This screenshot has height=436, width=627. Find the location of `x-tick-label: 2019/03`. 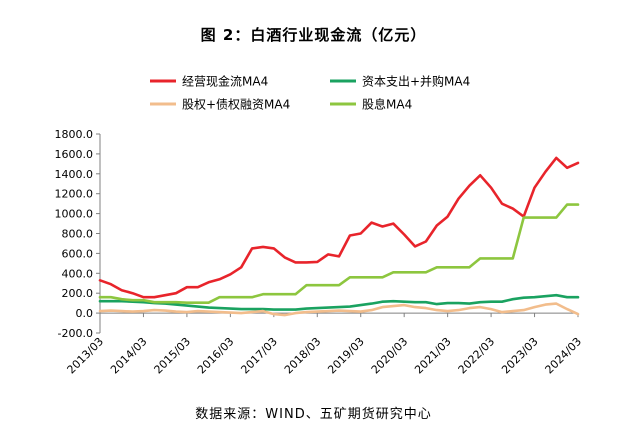

x-tick-label: 2019/03 is located at coordinates (346, 356).